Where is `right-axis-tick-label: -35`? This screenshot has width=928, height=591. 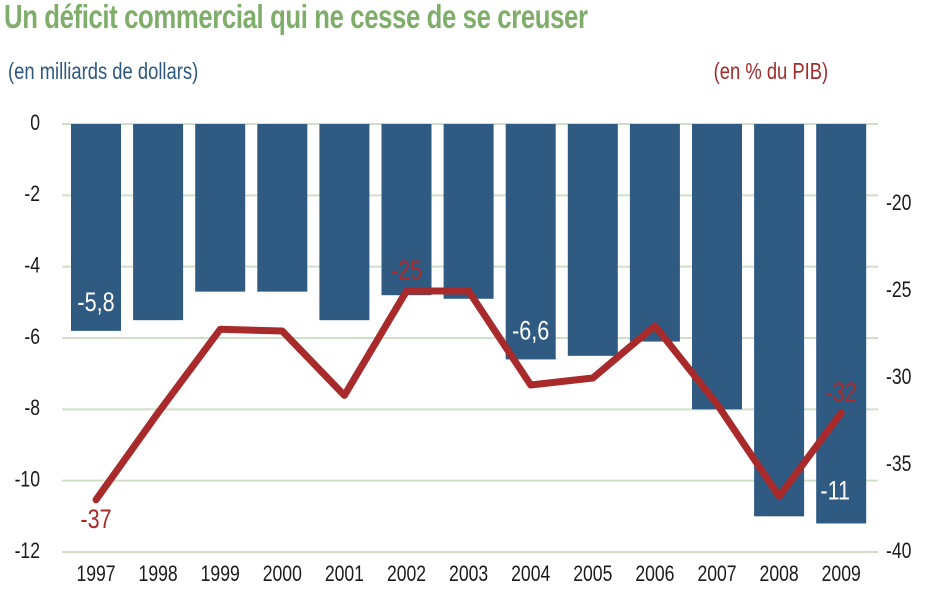 right-axis-tick-label: -35 is located at coordinates (898, 464).